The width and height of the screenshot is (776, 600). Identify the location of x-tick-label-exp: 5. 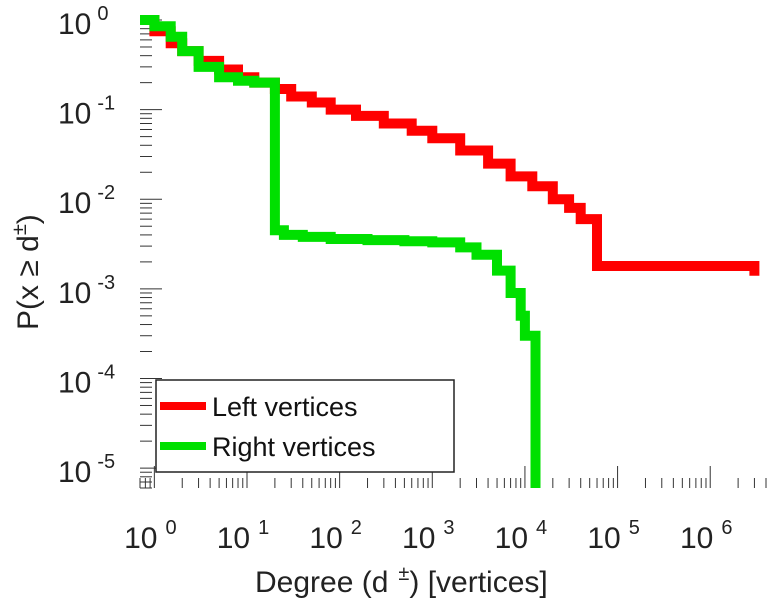
(634, 528).